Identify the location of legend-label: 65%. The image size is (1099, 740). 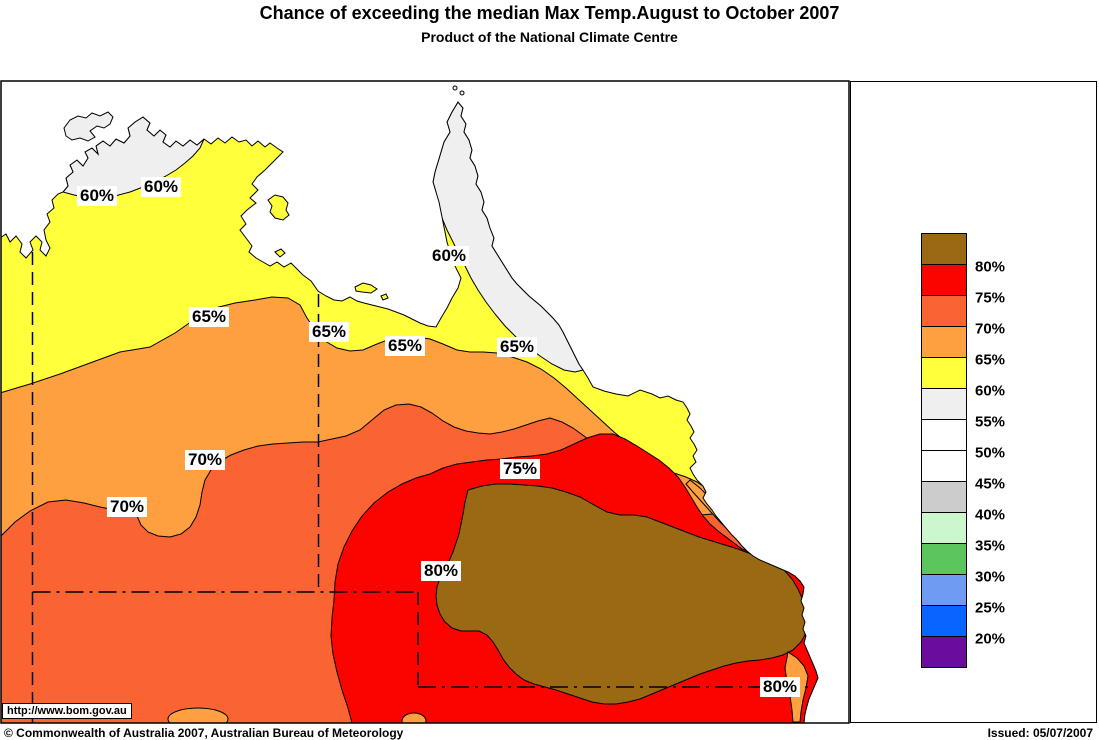
(990, 360).